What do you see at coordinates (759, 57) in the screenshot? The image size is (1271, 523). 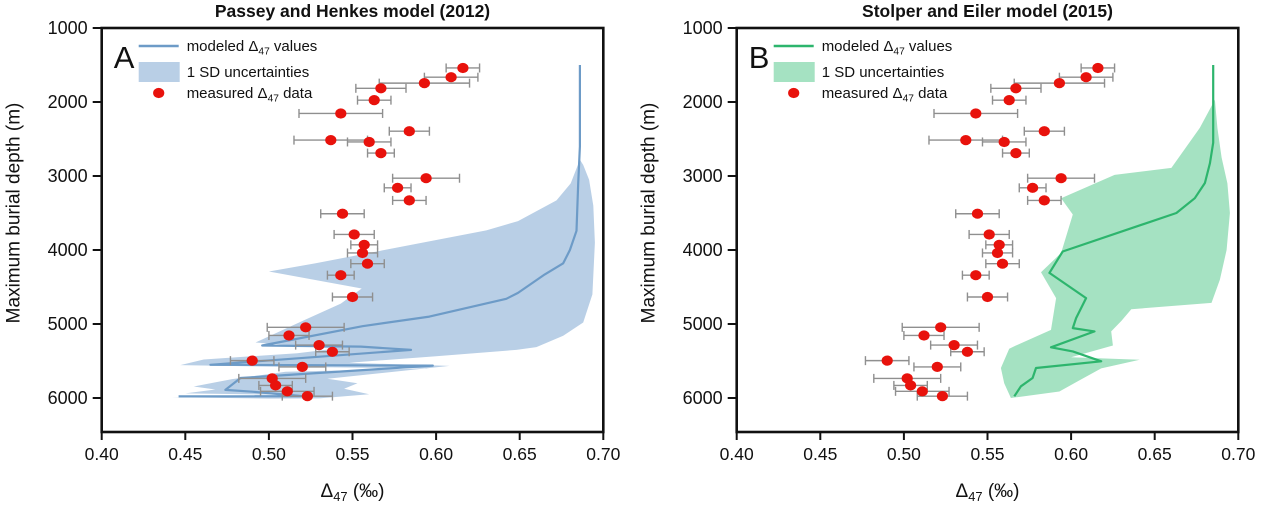 I see `panel-letter: B` at bounding box center [759, 57].